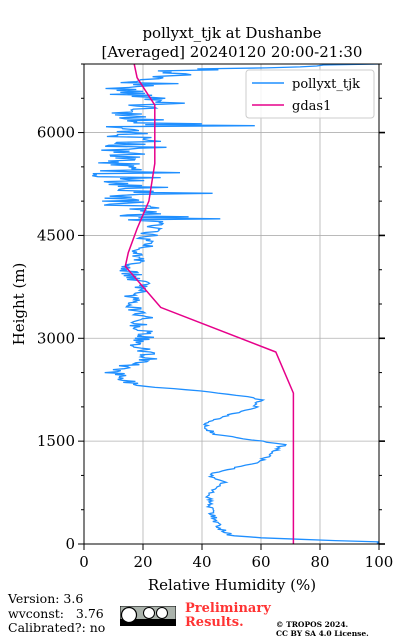  I want to click on preliminary-line1: Preliminary, so click(228, 608).